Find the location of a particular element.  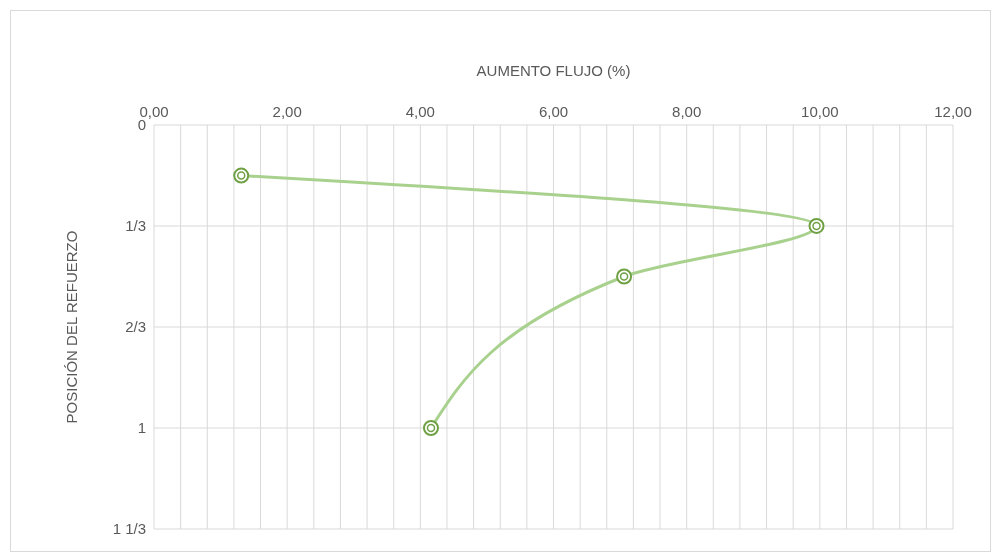

x-tick-label: 4,00 is located at coordinates (420, 111).